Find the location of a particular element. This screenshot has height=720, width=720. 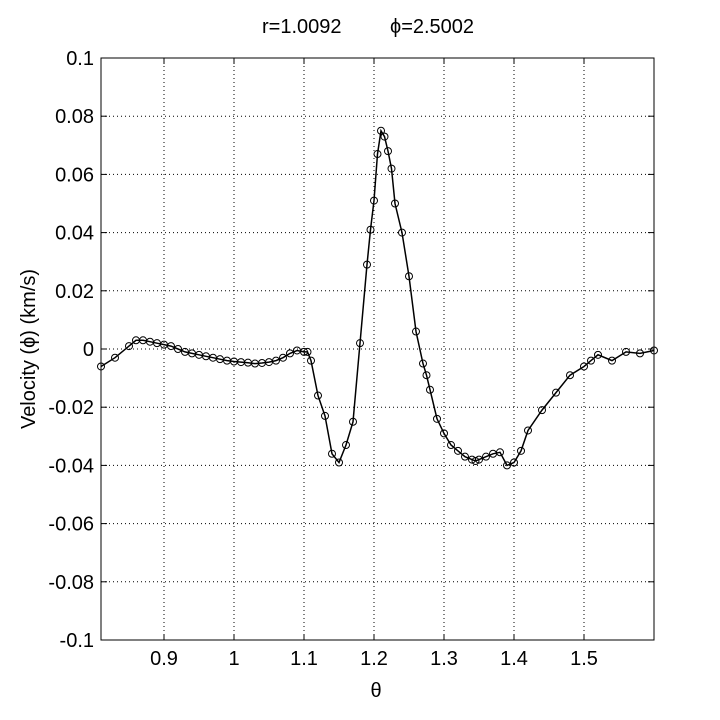

y-tick-label: -0.02 is located at coordinates (71, 408).